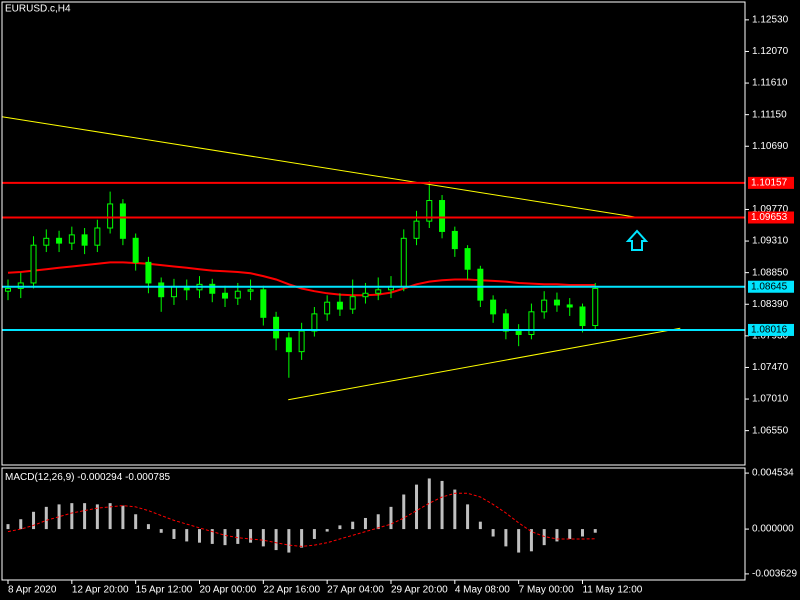  I want to click on chart-title: EURUSD.c,H4, so click(38, 9).